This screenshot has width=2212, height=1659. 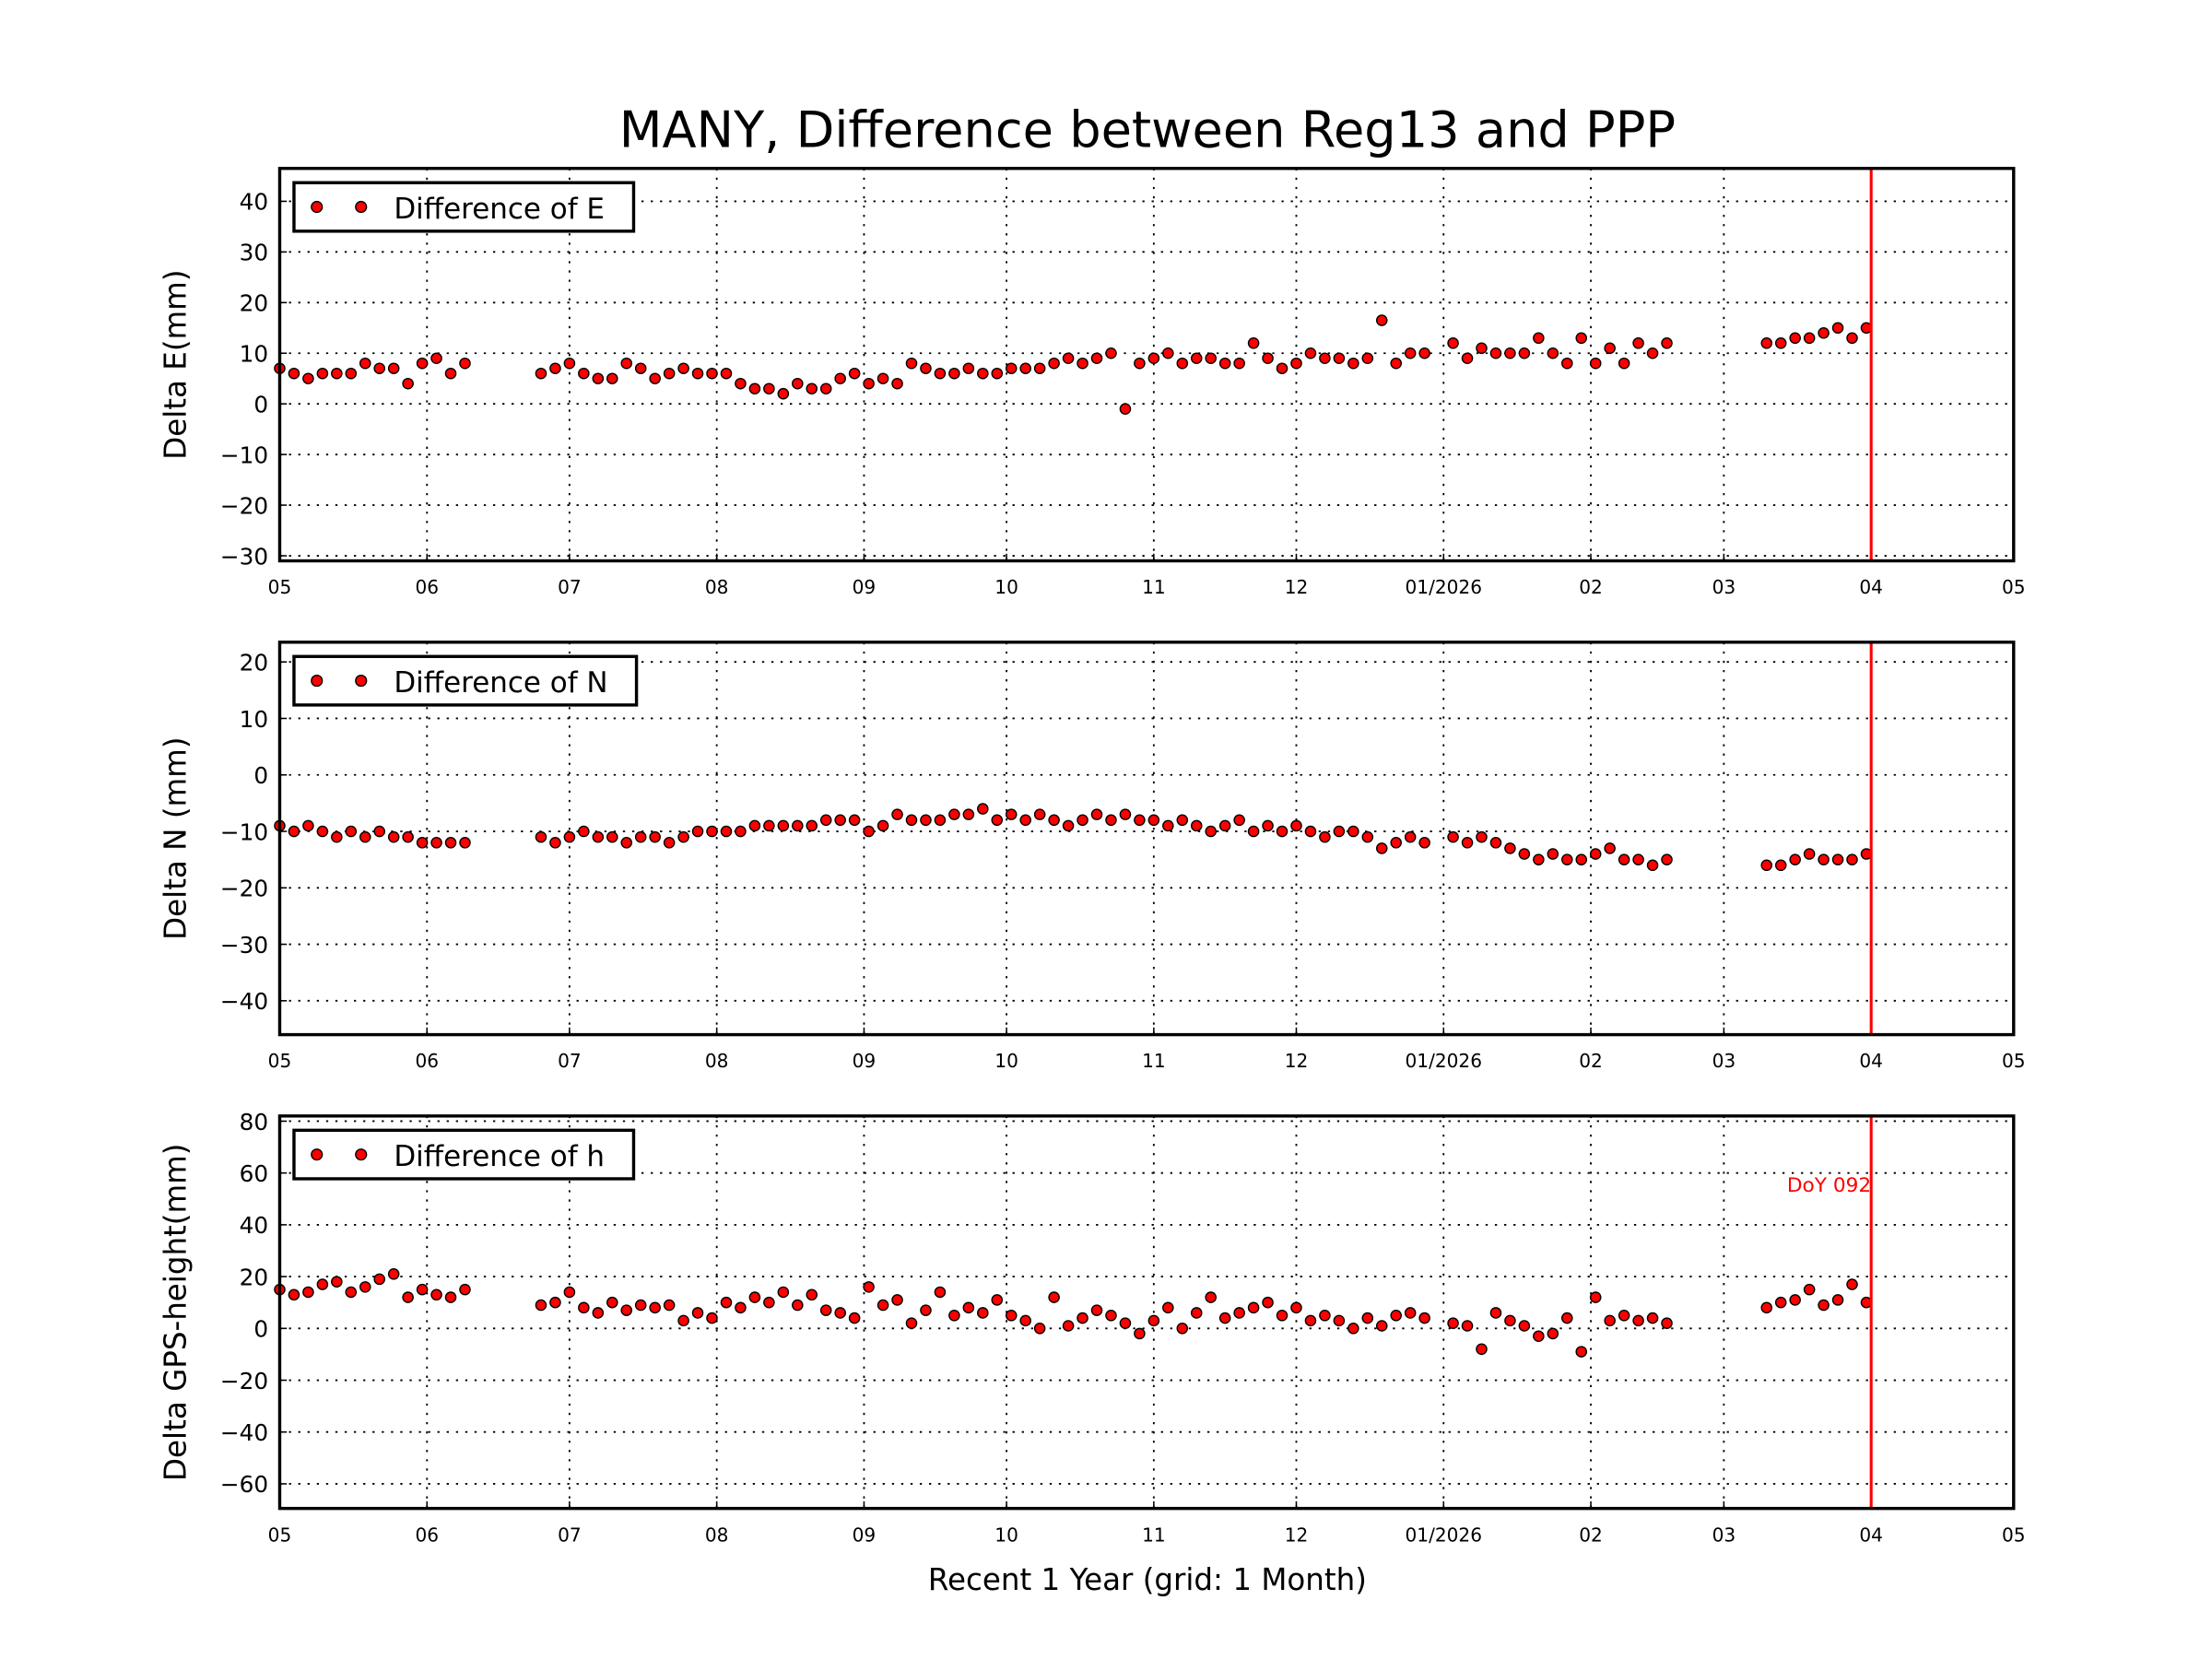 I want to click on x-tick-label: 06, so click(x=427, y=587).